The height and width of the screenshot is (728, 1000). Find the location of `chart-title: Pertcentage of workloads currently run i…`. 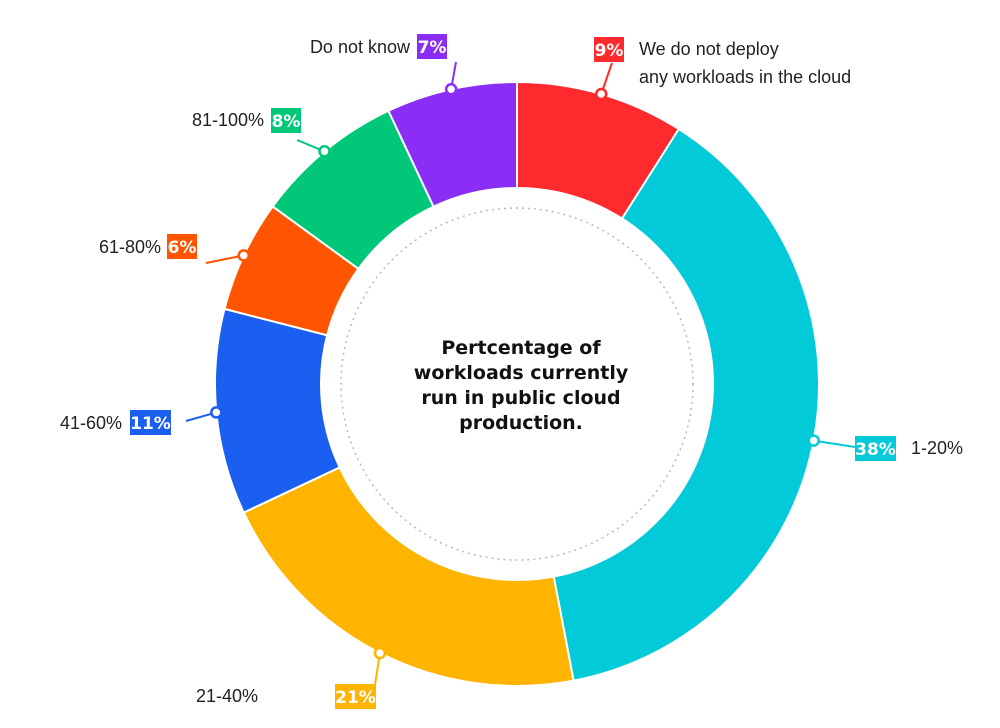

chart-title: Pertcentage of workloads currently run i… is located at coordinates (521, 385).